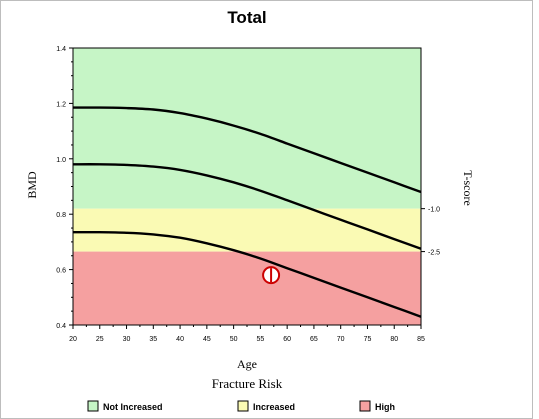 The width and height of the screenshot is (539, 419). What do you see at coordinates (368, 339) in the screenshot?
I see `x-tick-label: 75` at bounding box center [368, 339].